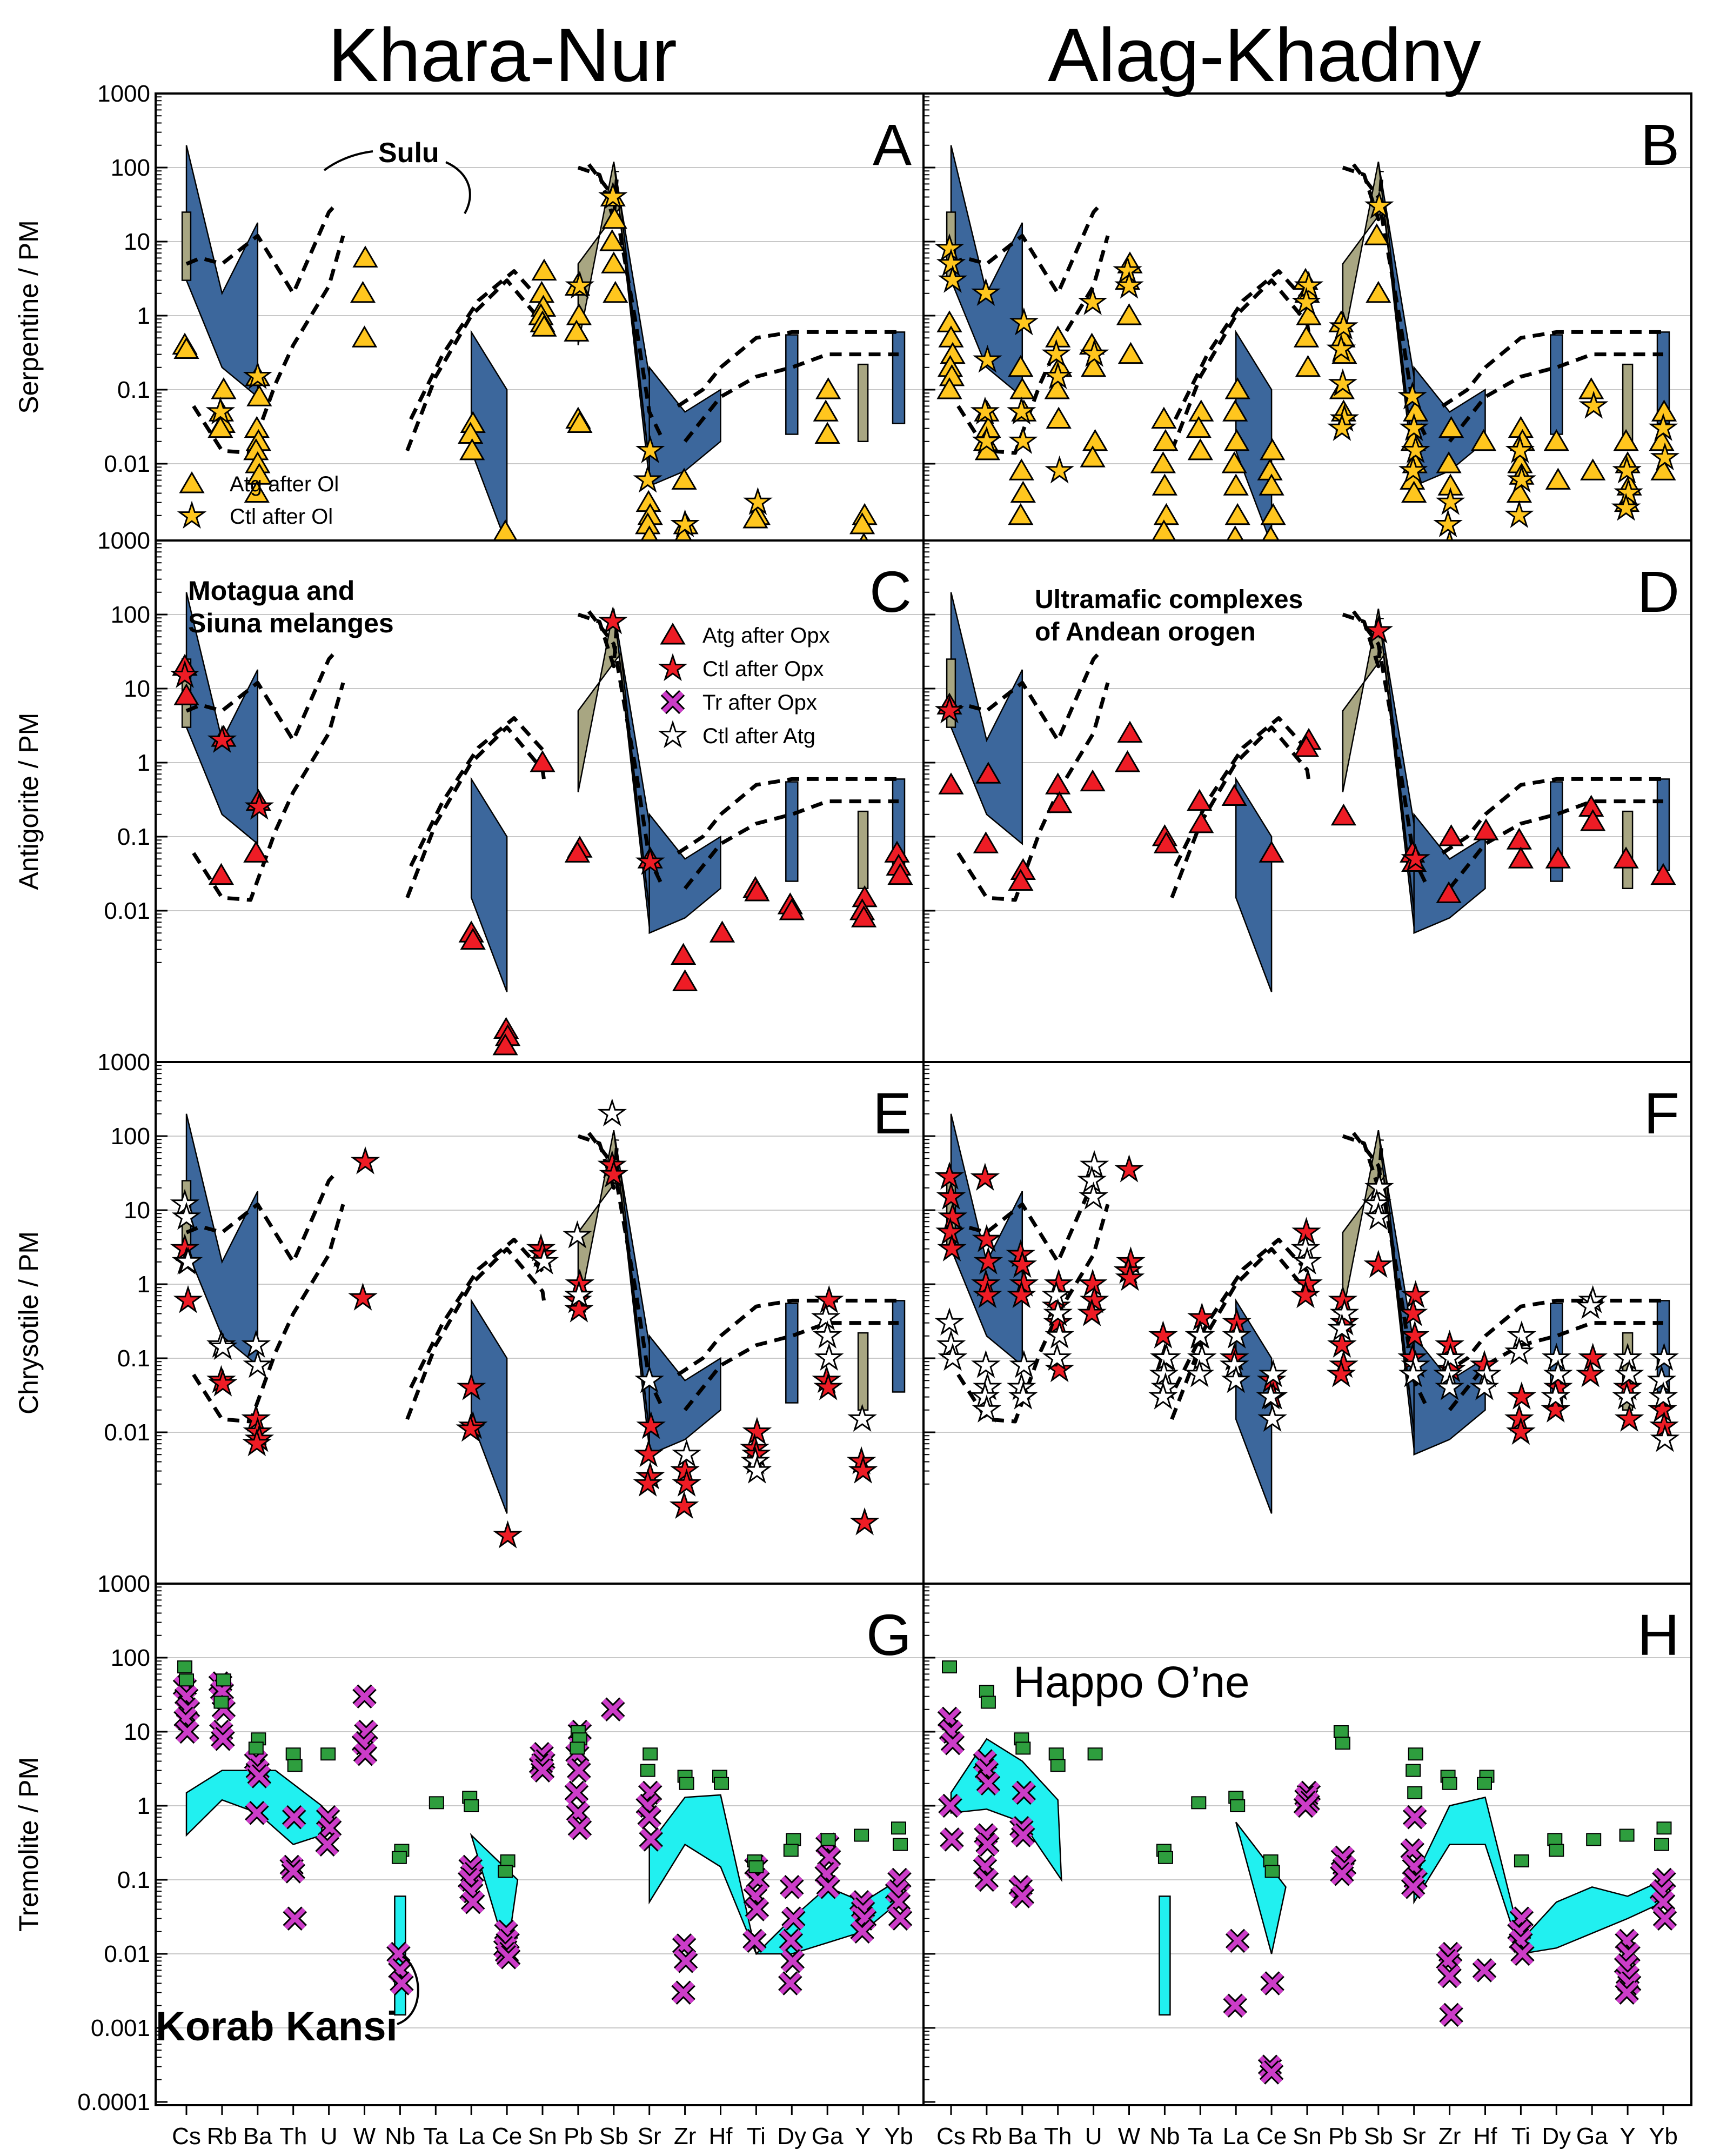 Image resolution: width=1720 pixels, height=2156 pixels. What do you see at coordinates (123, 1062) in the screenshot?
I see `y-tick-label: 1000` at bounding box center [123, 1062].